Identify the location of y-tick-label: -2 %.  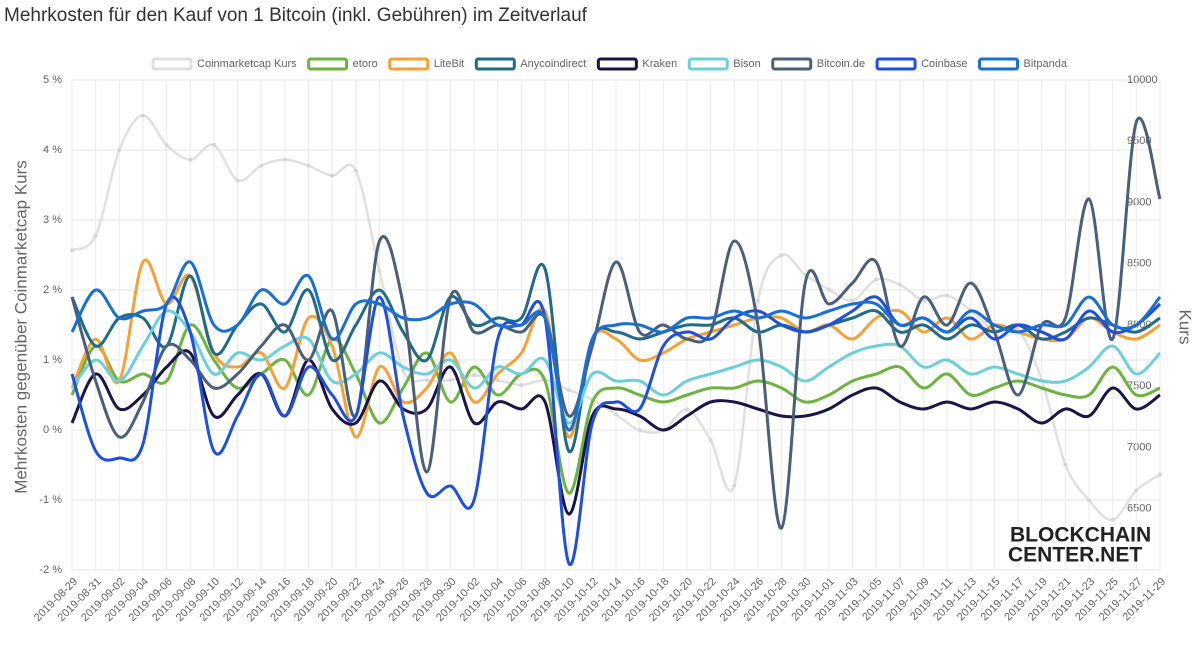
(50, 570).